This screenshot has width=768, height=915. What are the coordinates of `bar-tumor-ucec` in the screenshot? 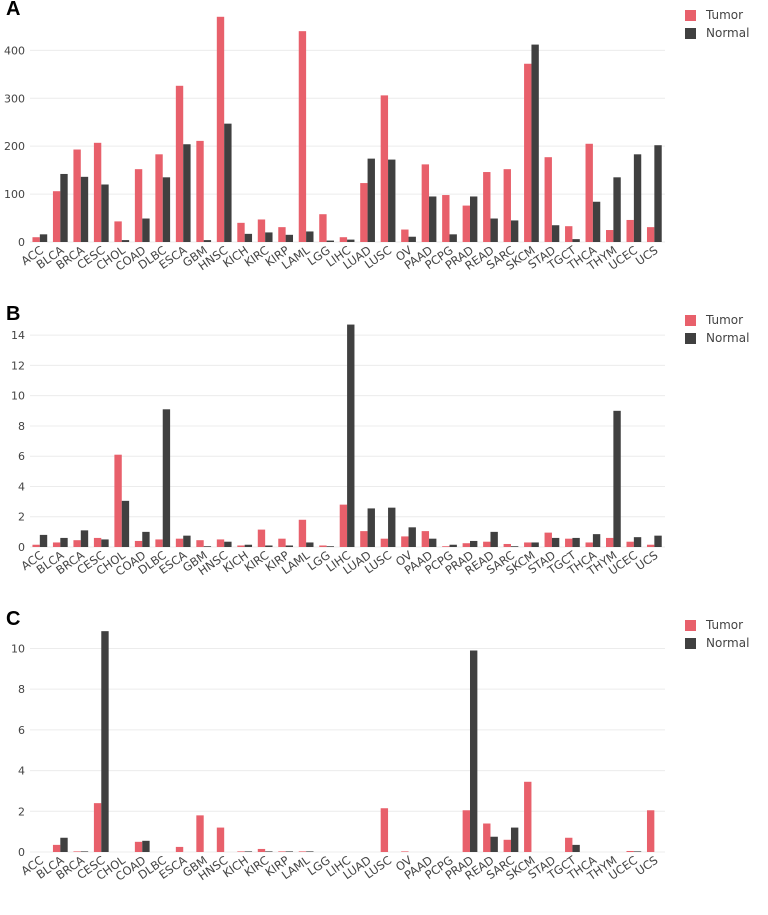 It's located at (630, 544).